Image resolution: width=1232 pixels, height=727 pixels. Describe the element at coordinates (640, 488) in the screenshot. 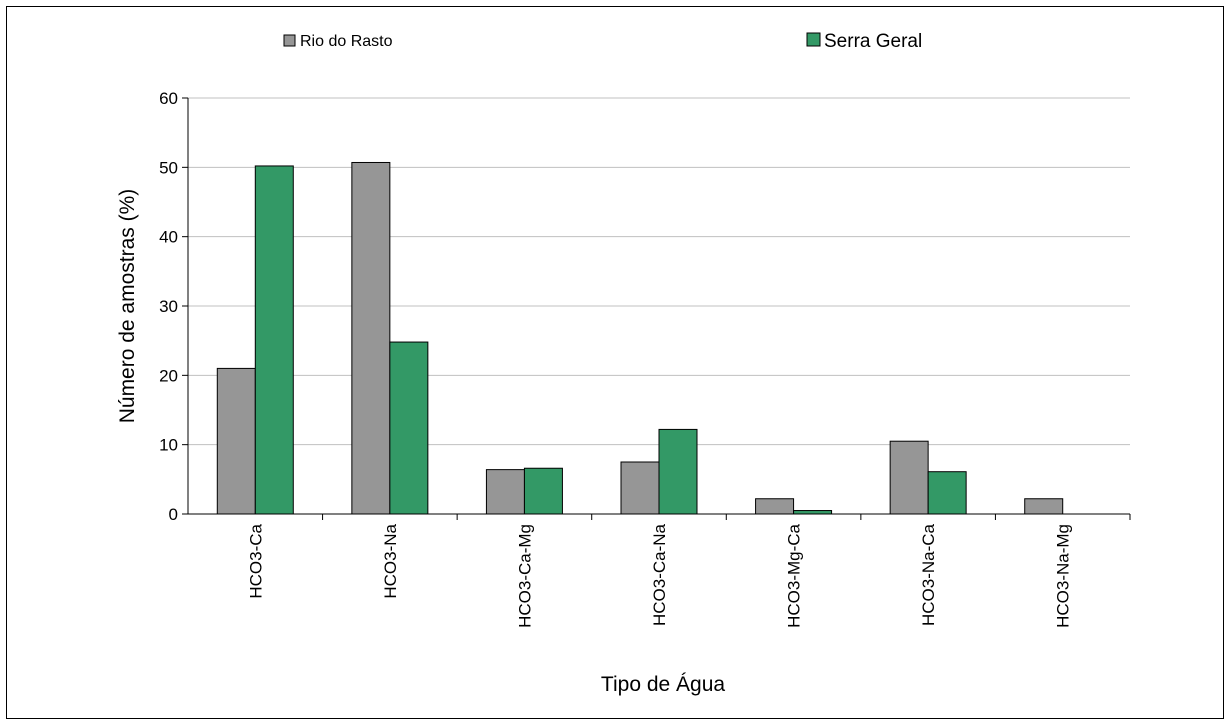

I see `bar-rio-do-rasto-hco3-ca-na` at that location.